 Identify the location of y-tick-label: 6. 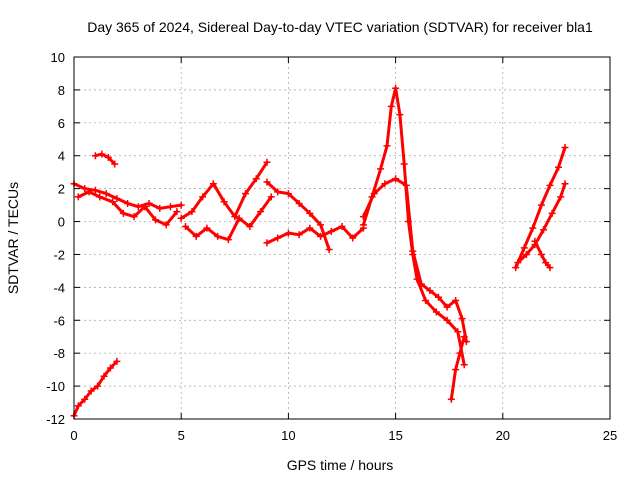
(61, 123).